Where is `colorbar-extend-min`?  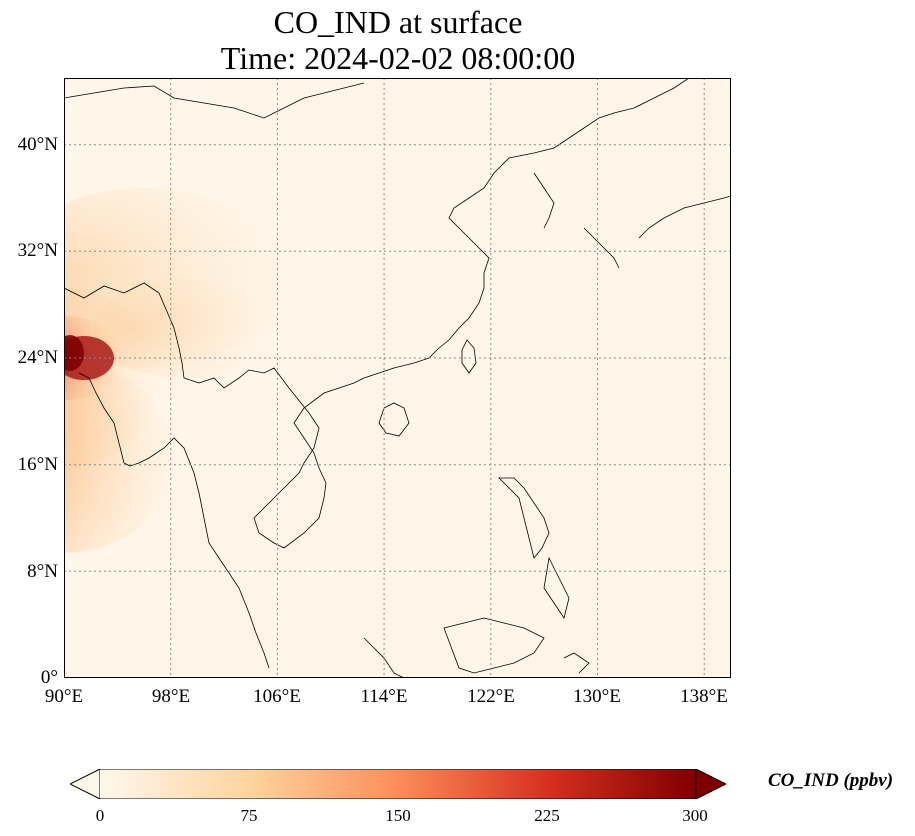
colorbar-extend-min is located at coordinates (85, 784).